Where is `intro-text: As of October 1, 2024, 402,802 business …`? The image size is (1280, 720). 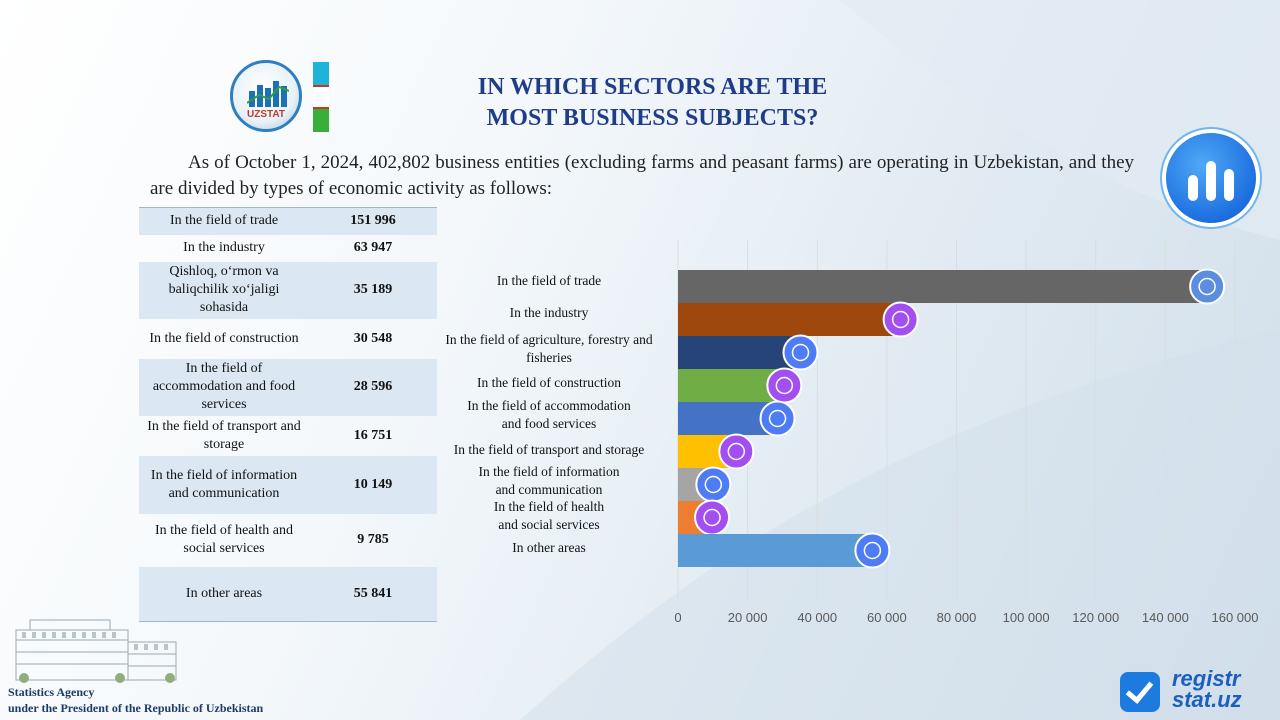 intro-text: As of October 1, 2024, 402,802 business … is located at coordinates (642, 175).